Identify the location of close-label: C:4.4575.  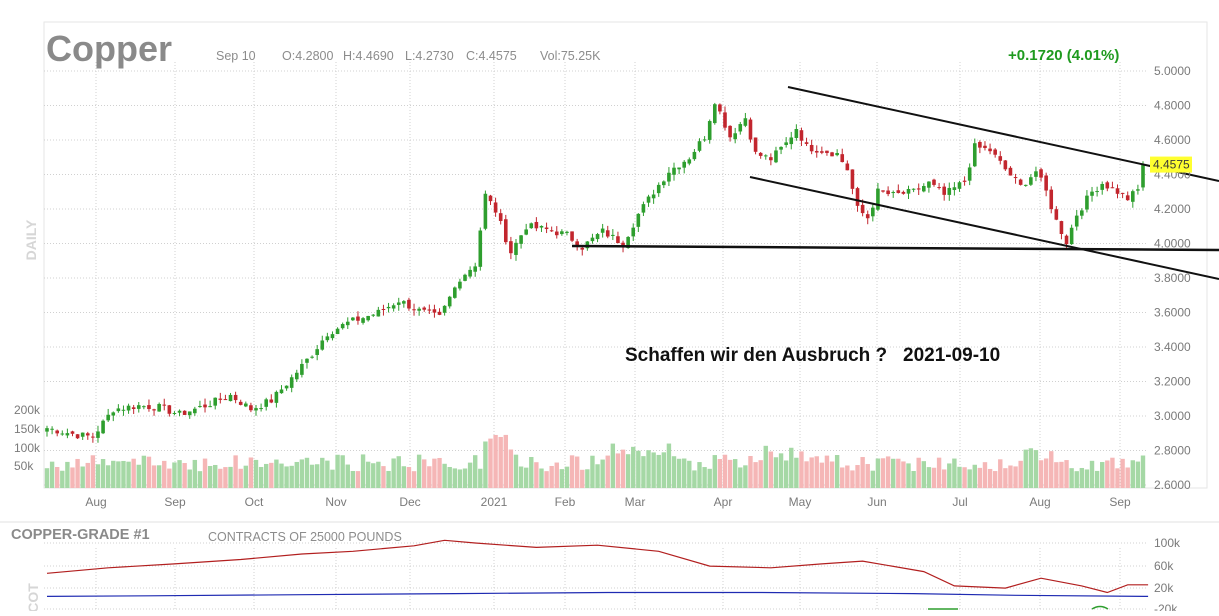
(491, 56).